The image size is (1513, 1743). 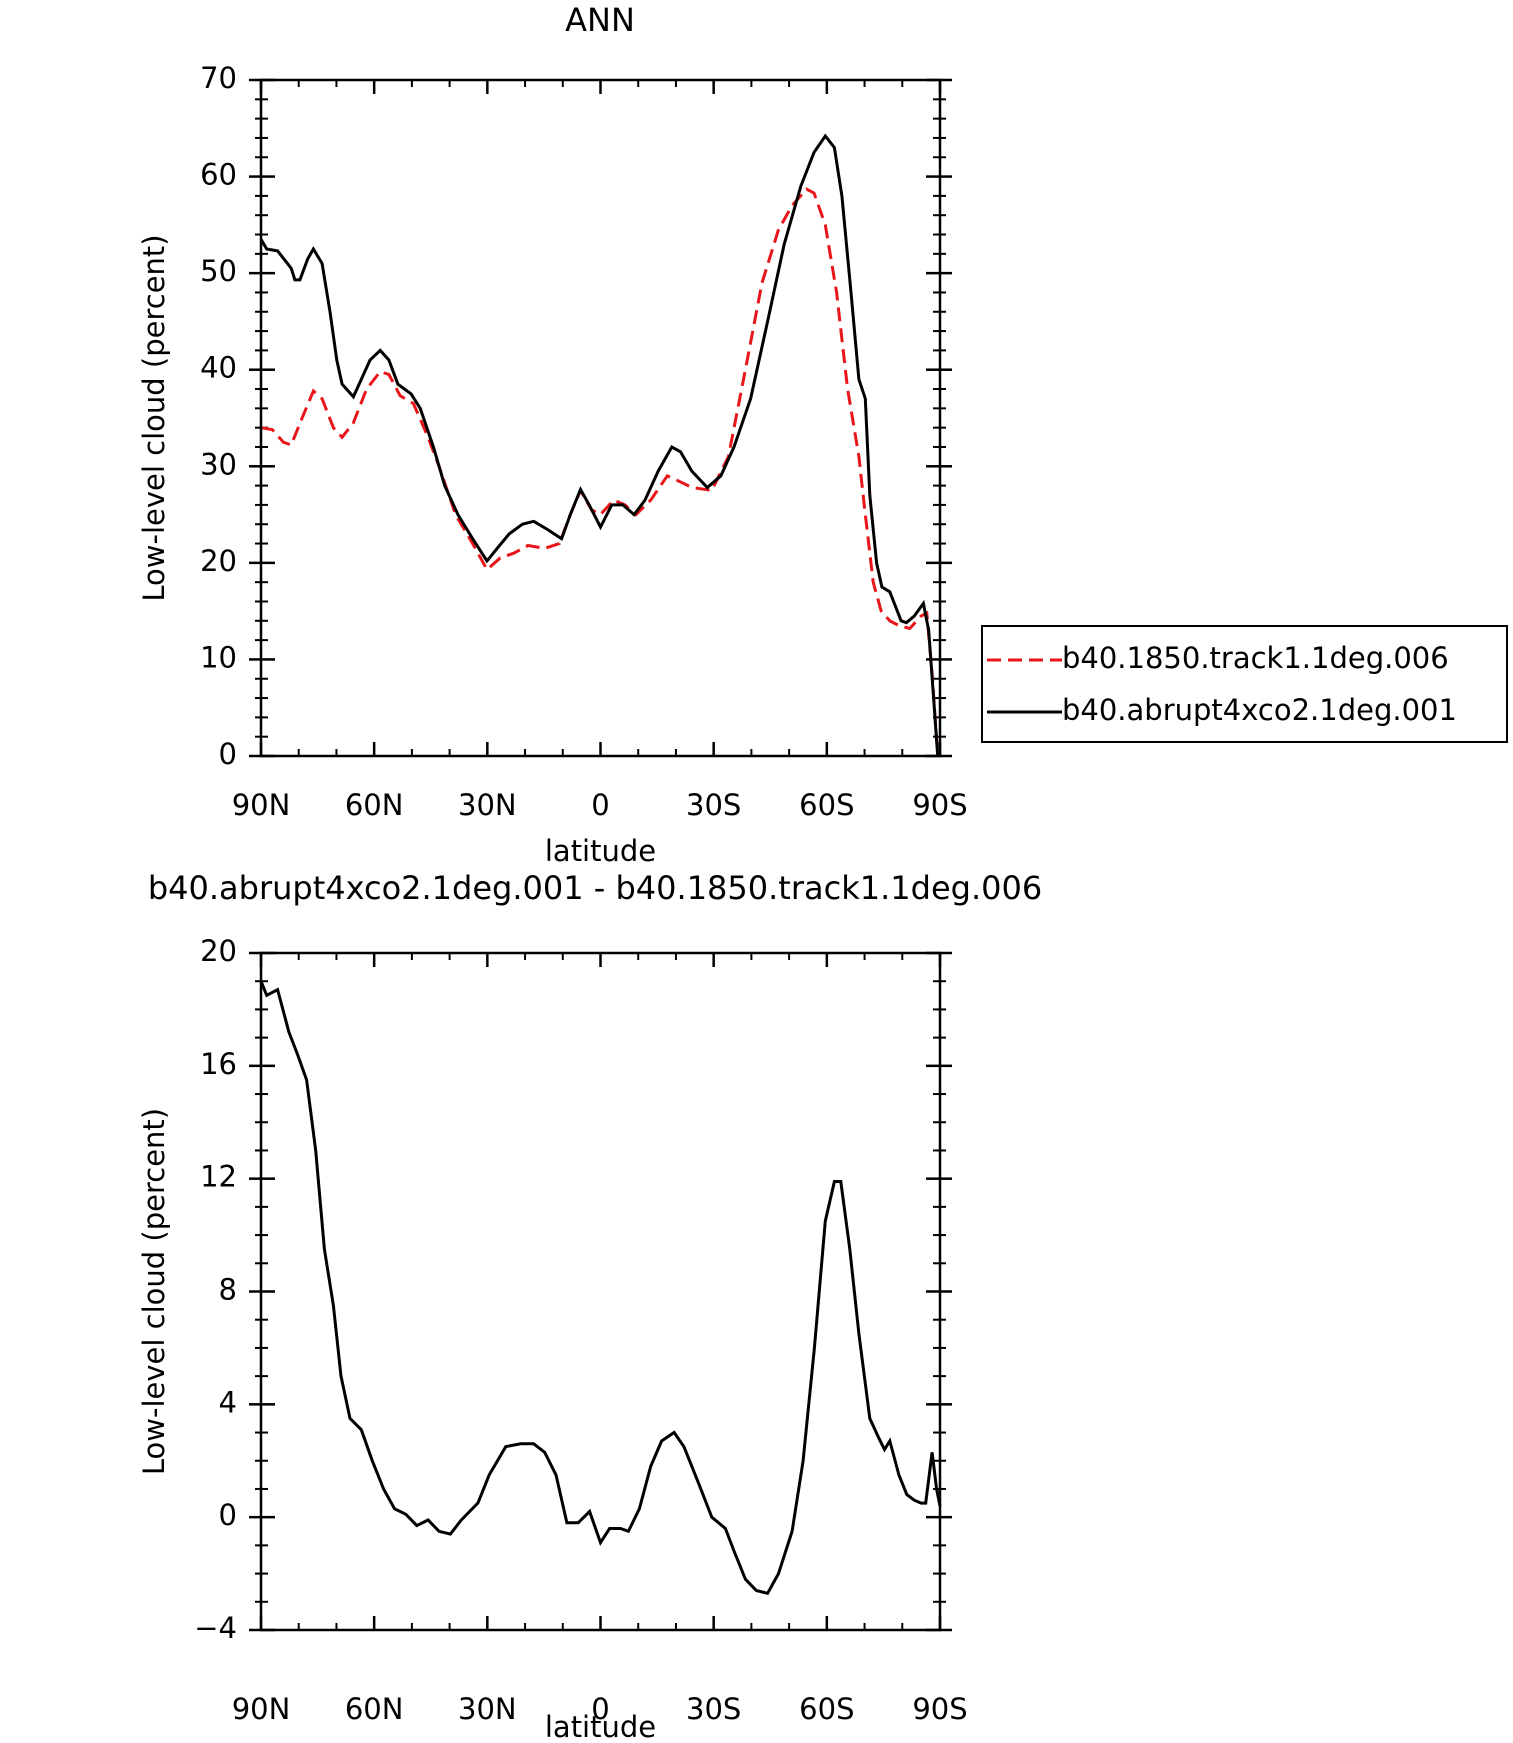 What do you see at coordinates (218, 368) in the screenshot?
I see `y-tick-label: 40` at bounding box center [218, 368].